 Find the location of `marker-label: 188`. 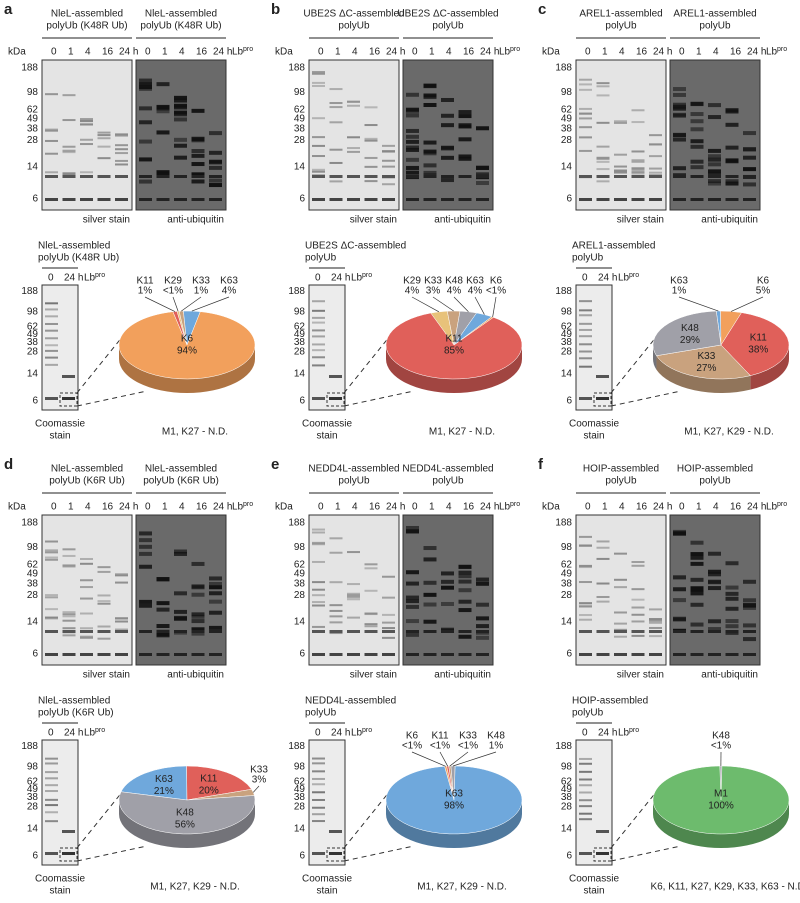

marker-label: 188 is located at coordinates (296, 522).